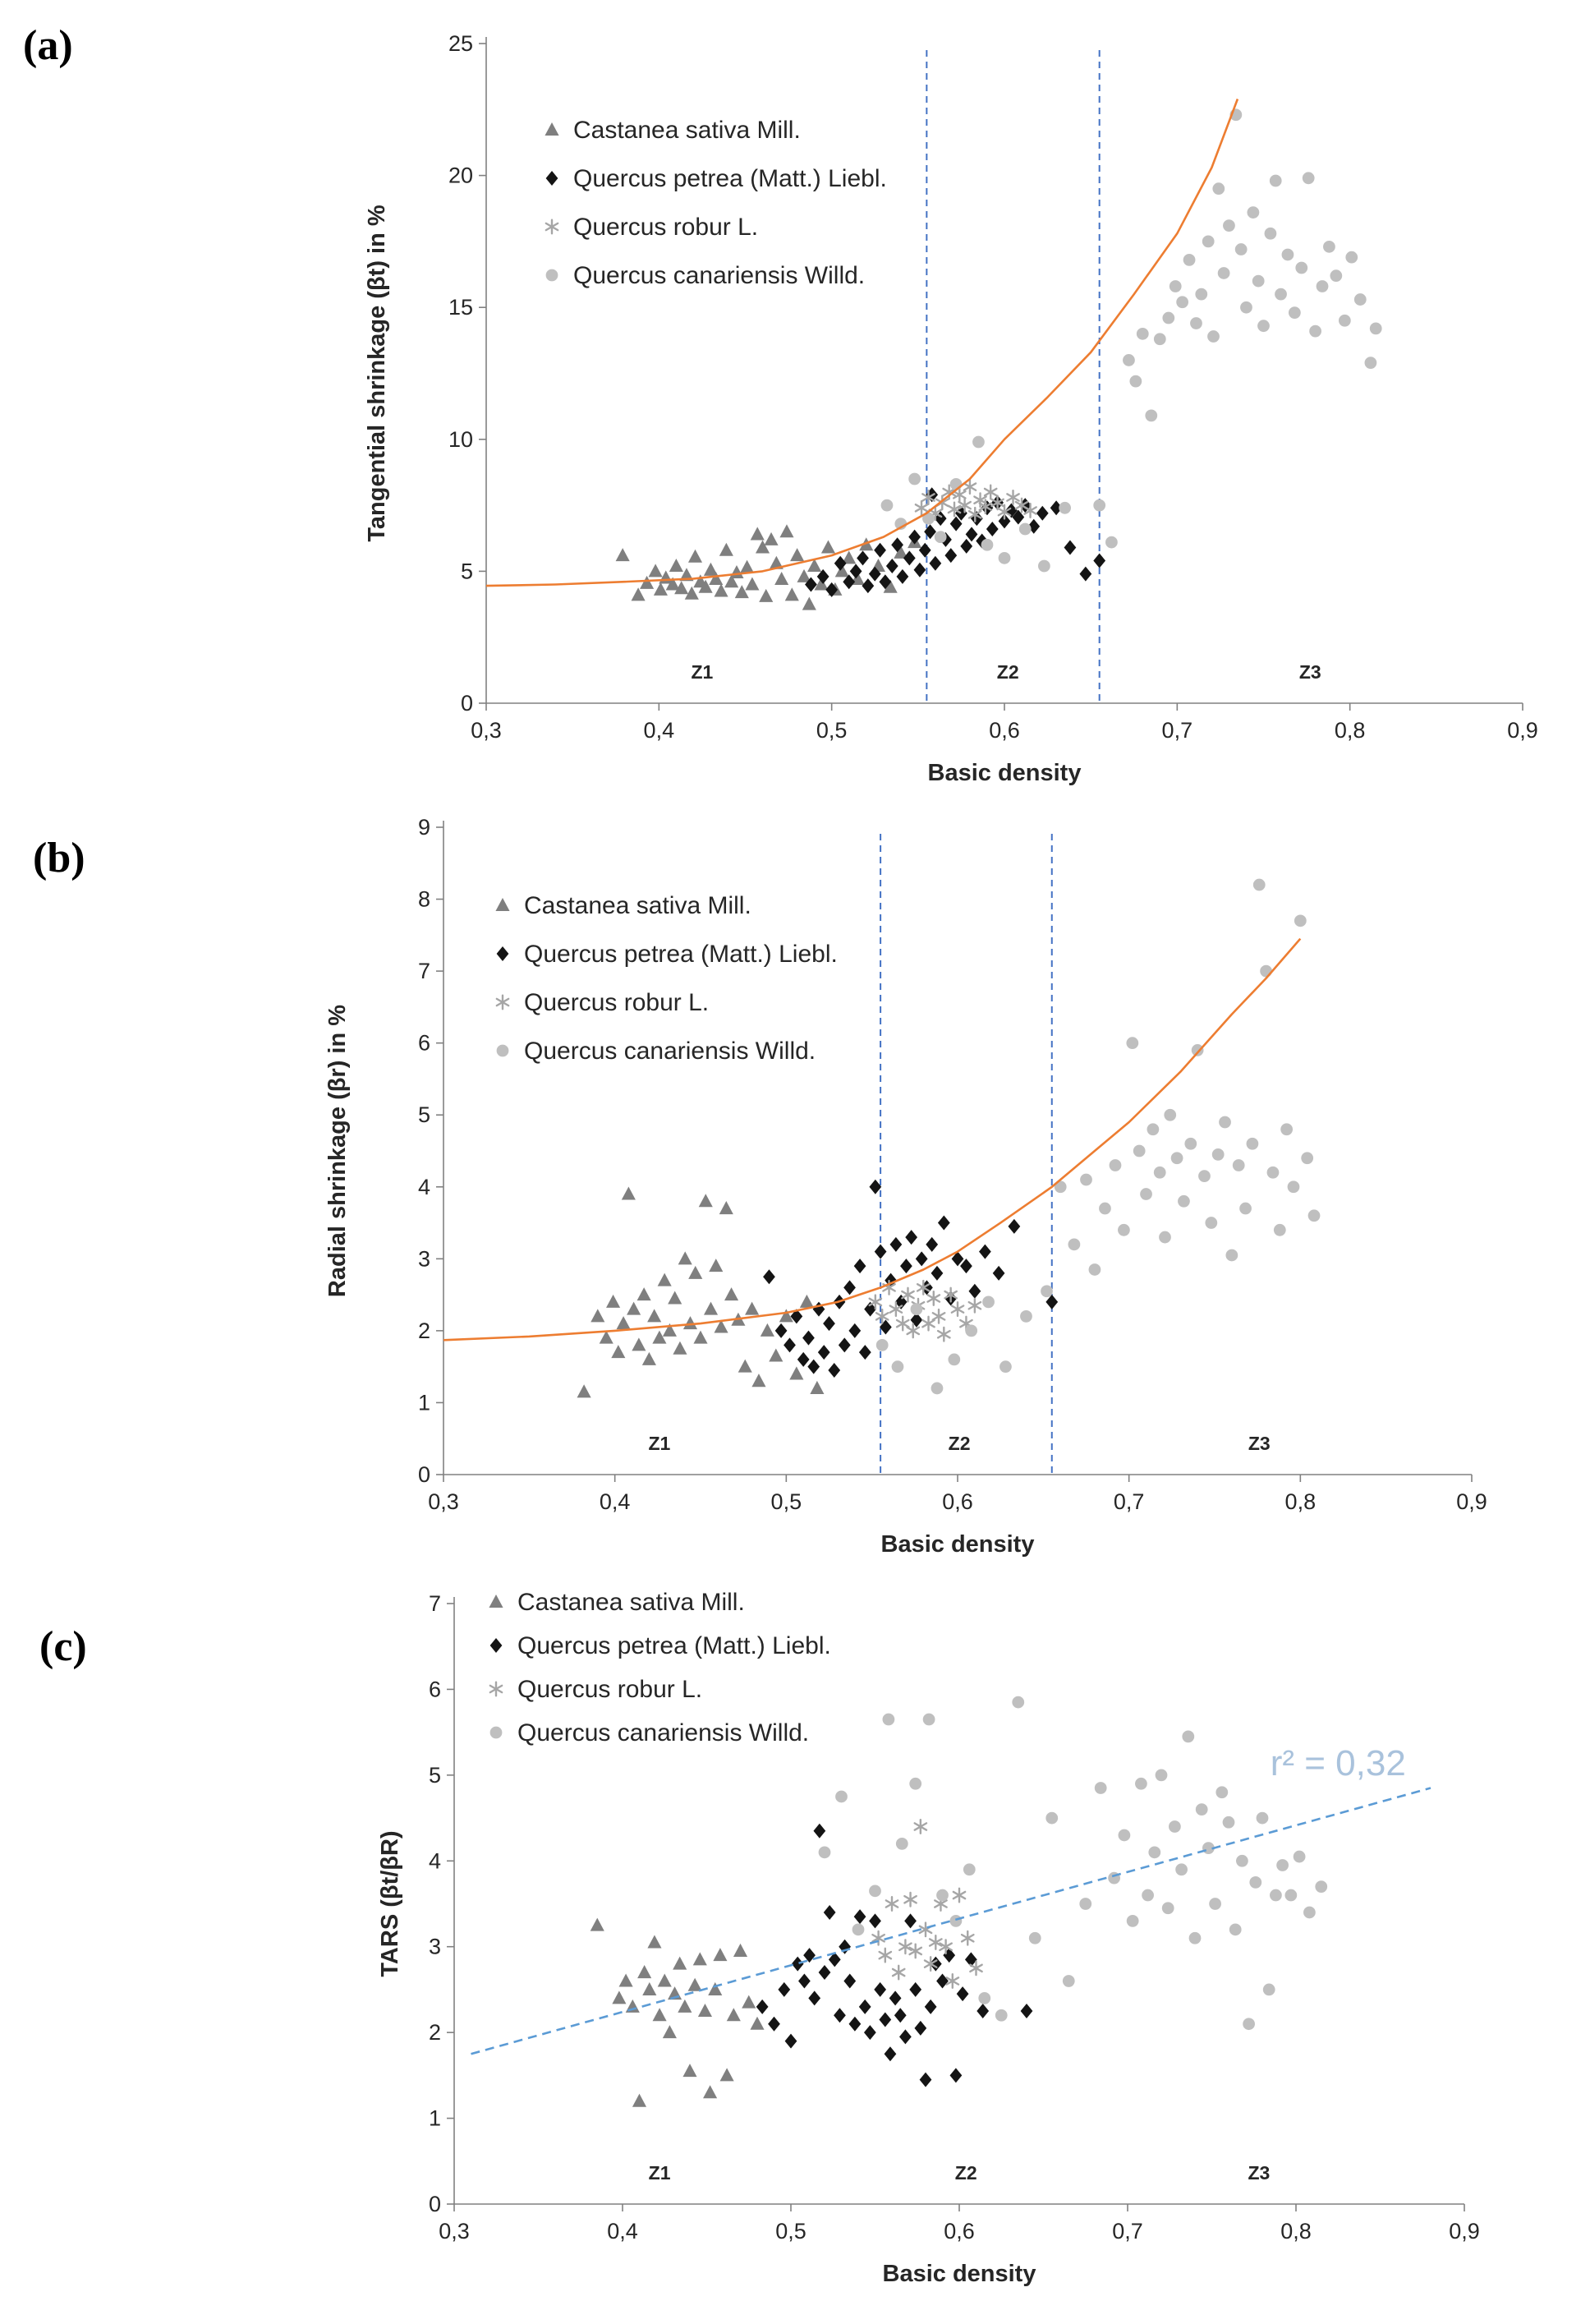  What do you see at coordinates (1259, 1443) in the screenshot?
I see `zone-label: Z3` at bounding box center [1259, 1443].